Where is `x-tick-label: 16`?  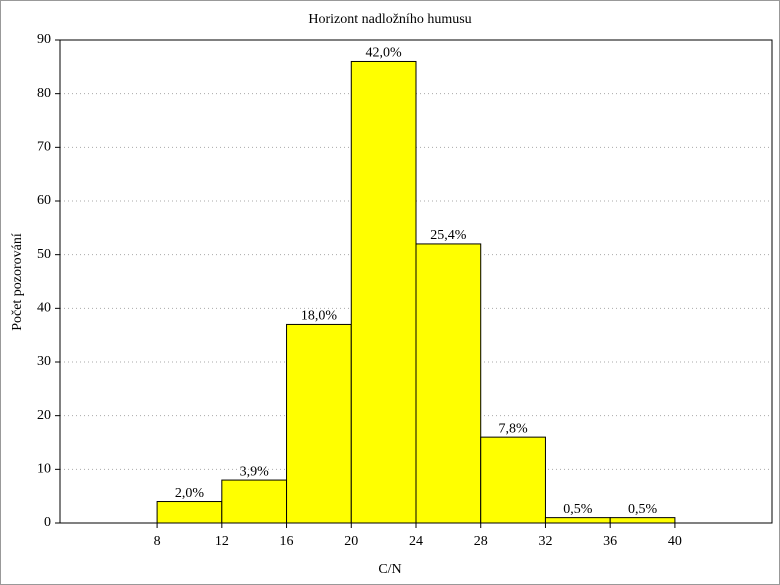 x-tick-label: 16 is located at coordinates (287, 541).